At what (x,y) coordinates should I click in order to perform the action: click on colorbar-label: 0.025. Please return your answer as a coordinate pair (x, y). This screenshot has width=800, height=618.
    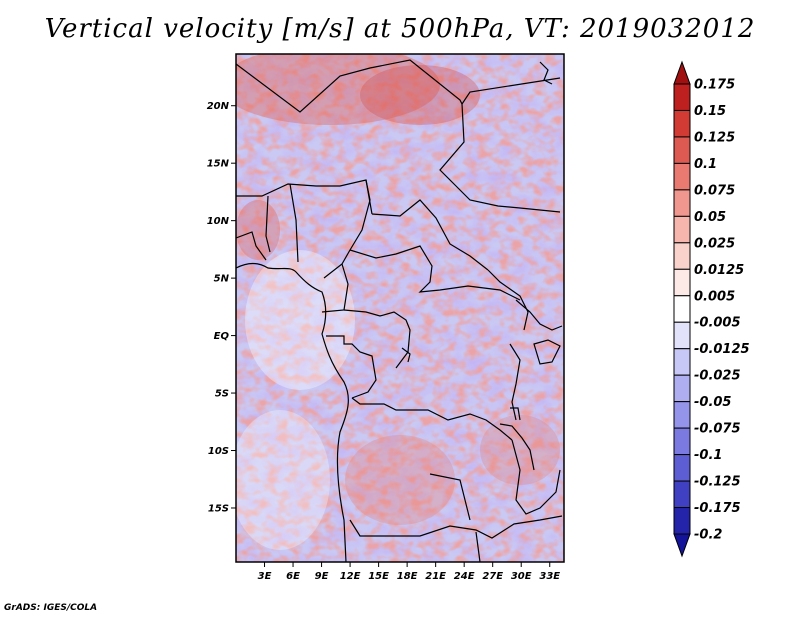
    Looking at the image, I should click on (714, 243).